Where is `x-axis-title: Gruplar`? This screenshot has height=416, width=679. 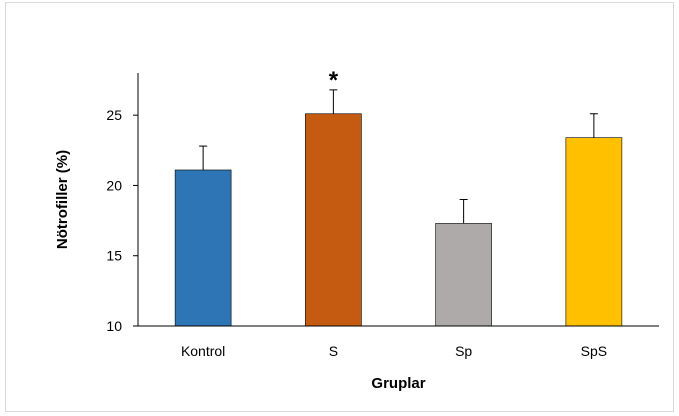 x-axis-title: Gruplar is located at coordinates (398, 383).